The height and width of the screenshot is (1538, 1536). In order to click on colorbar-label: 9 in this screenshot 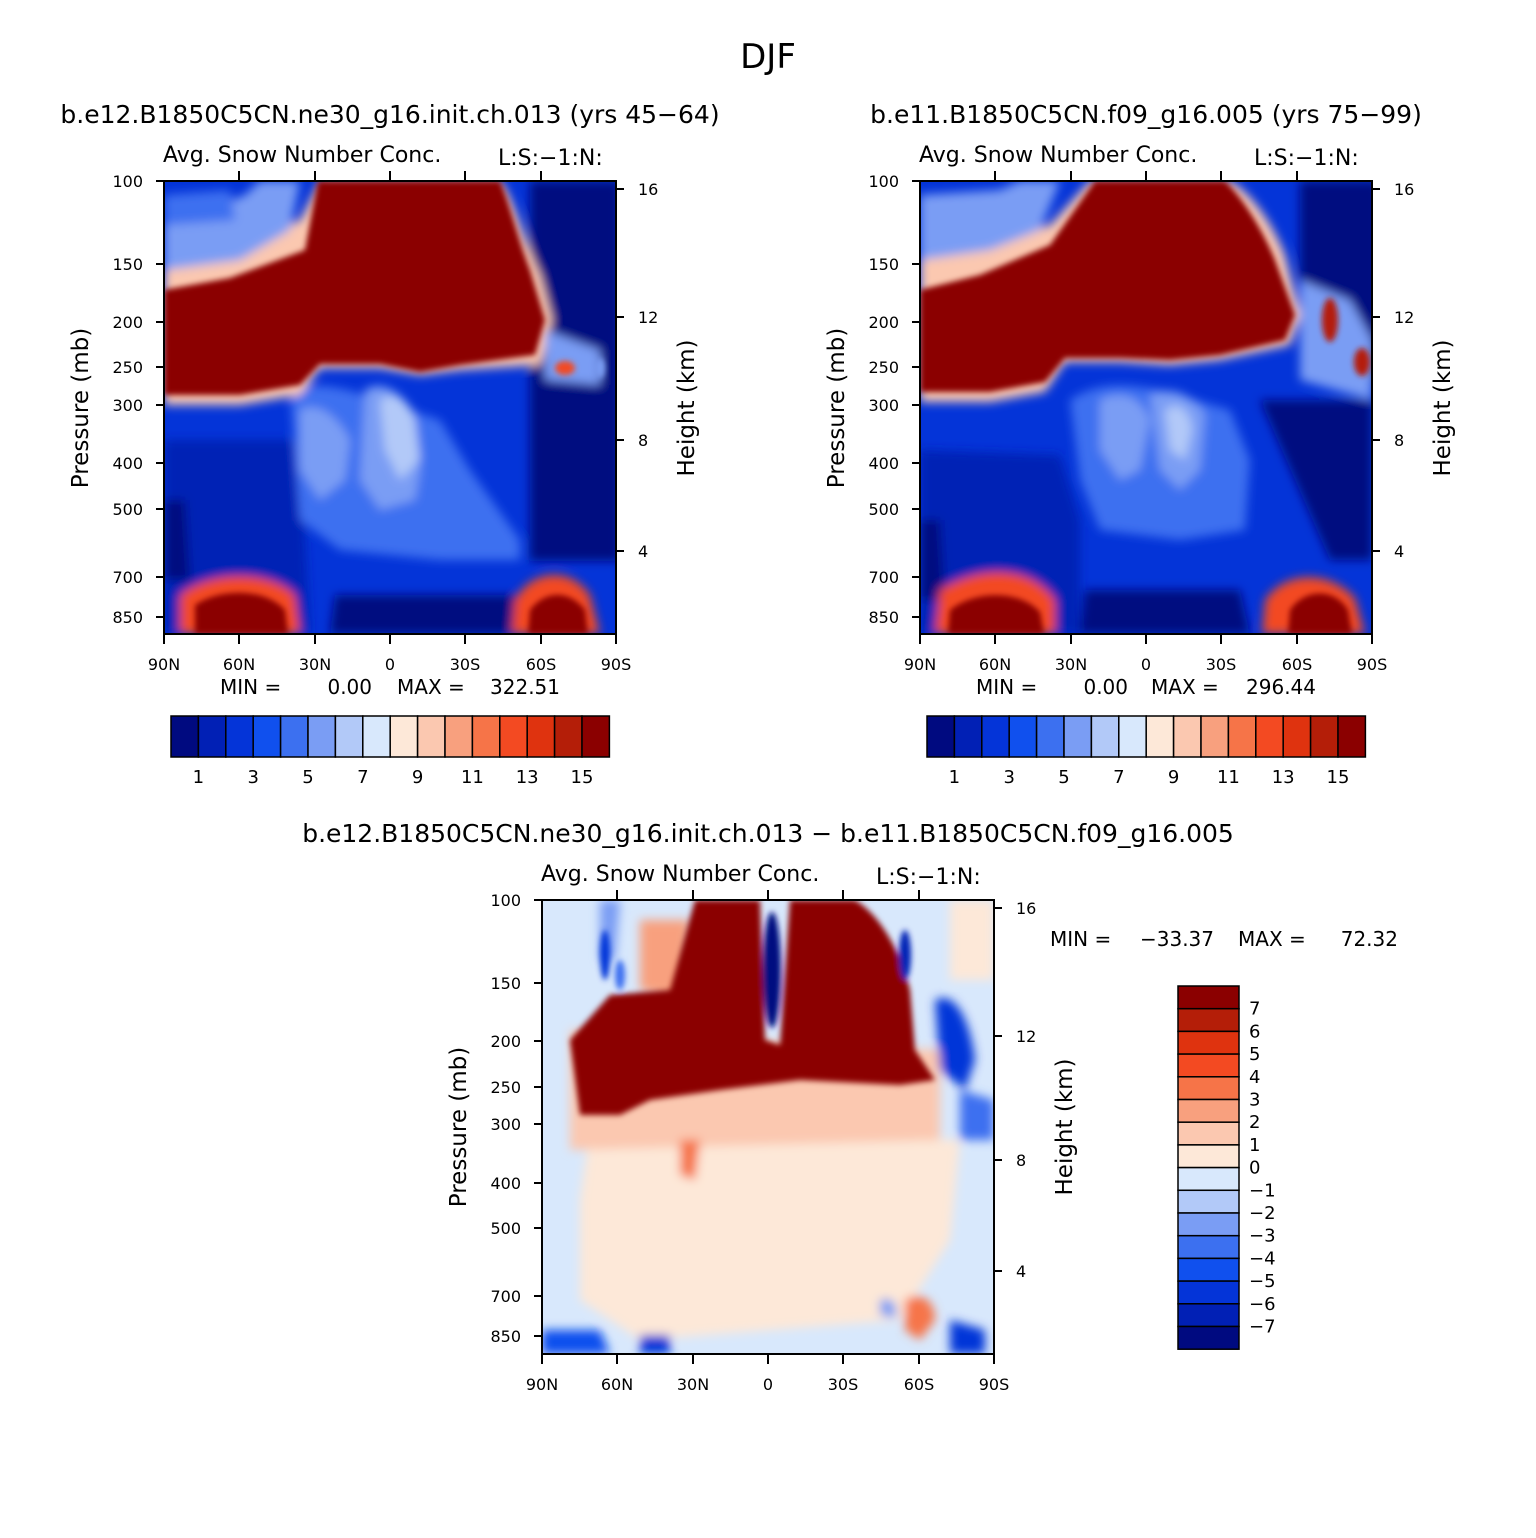, I will do `click(417, 777)`.